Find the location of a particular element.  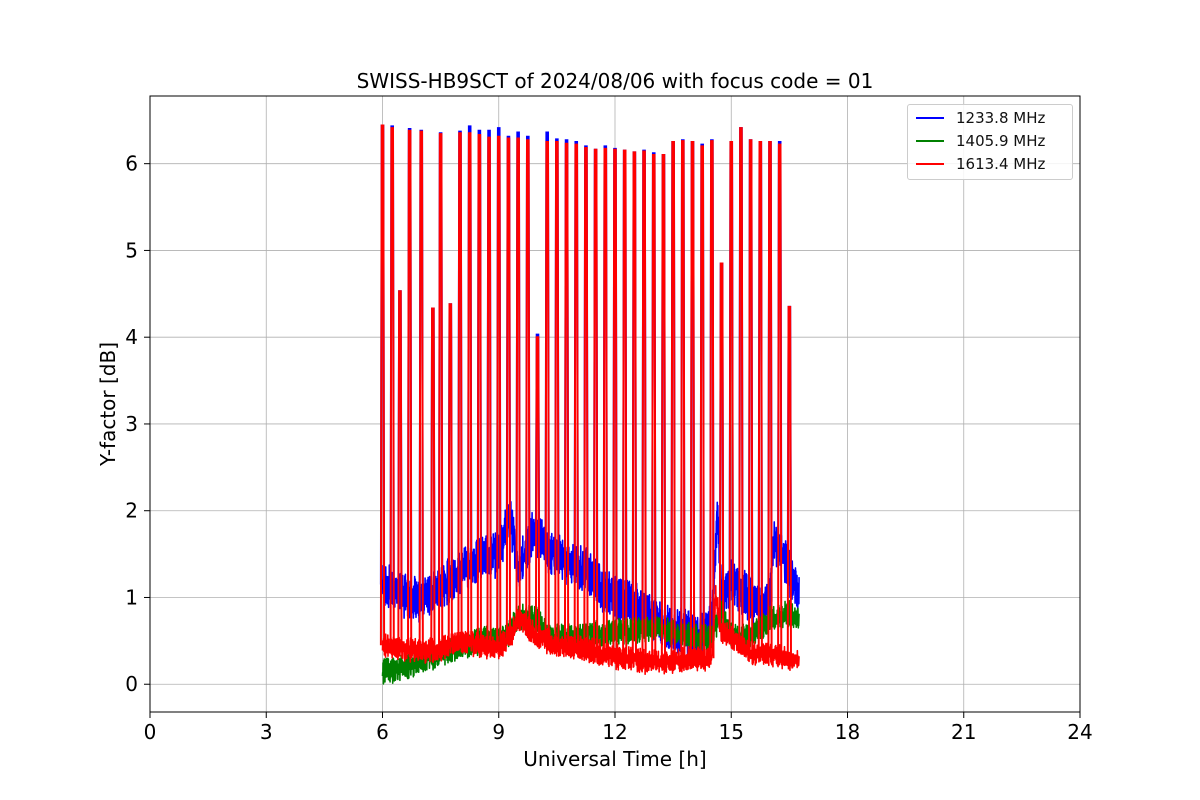

y-axis-ticks: 0 1 2 3 4 5 6 is located at coordinates (137, 424).